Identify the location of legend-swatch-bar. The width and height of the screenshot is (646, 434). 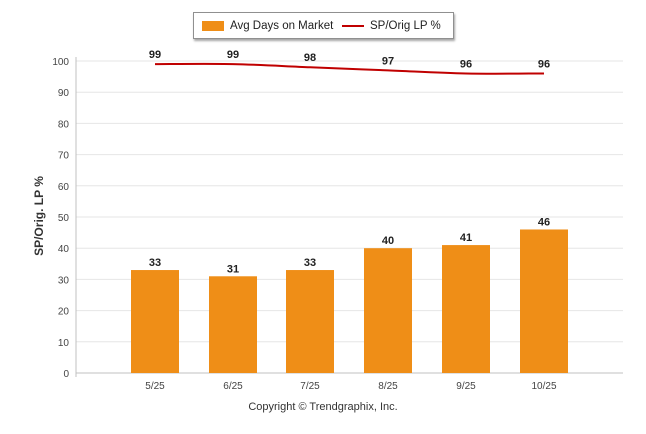
(213, 25).